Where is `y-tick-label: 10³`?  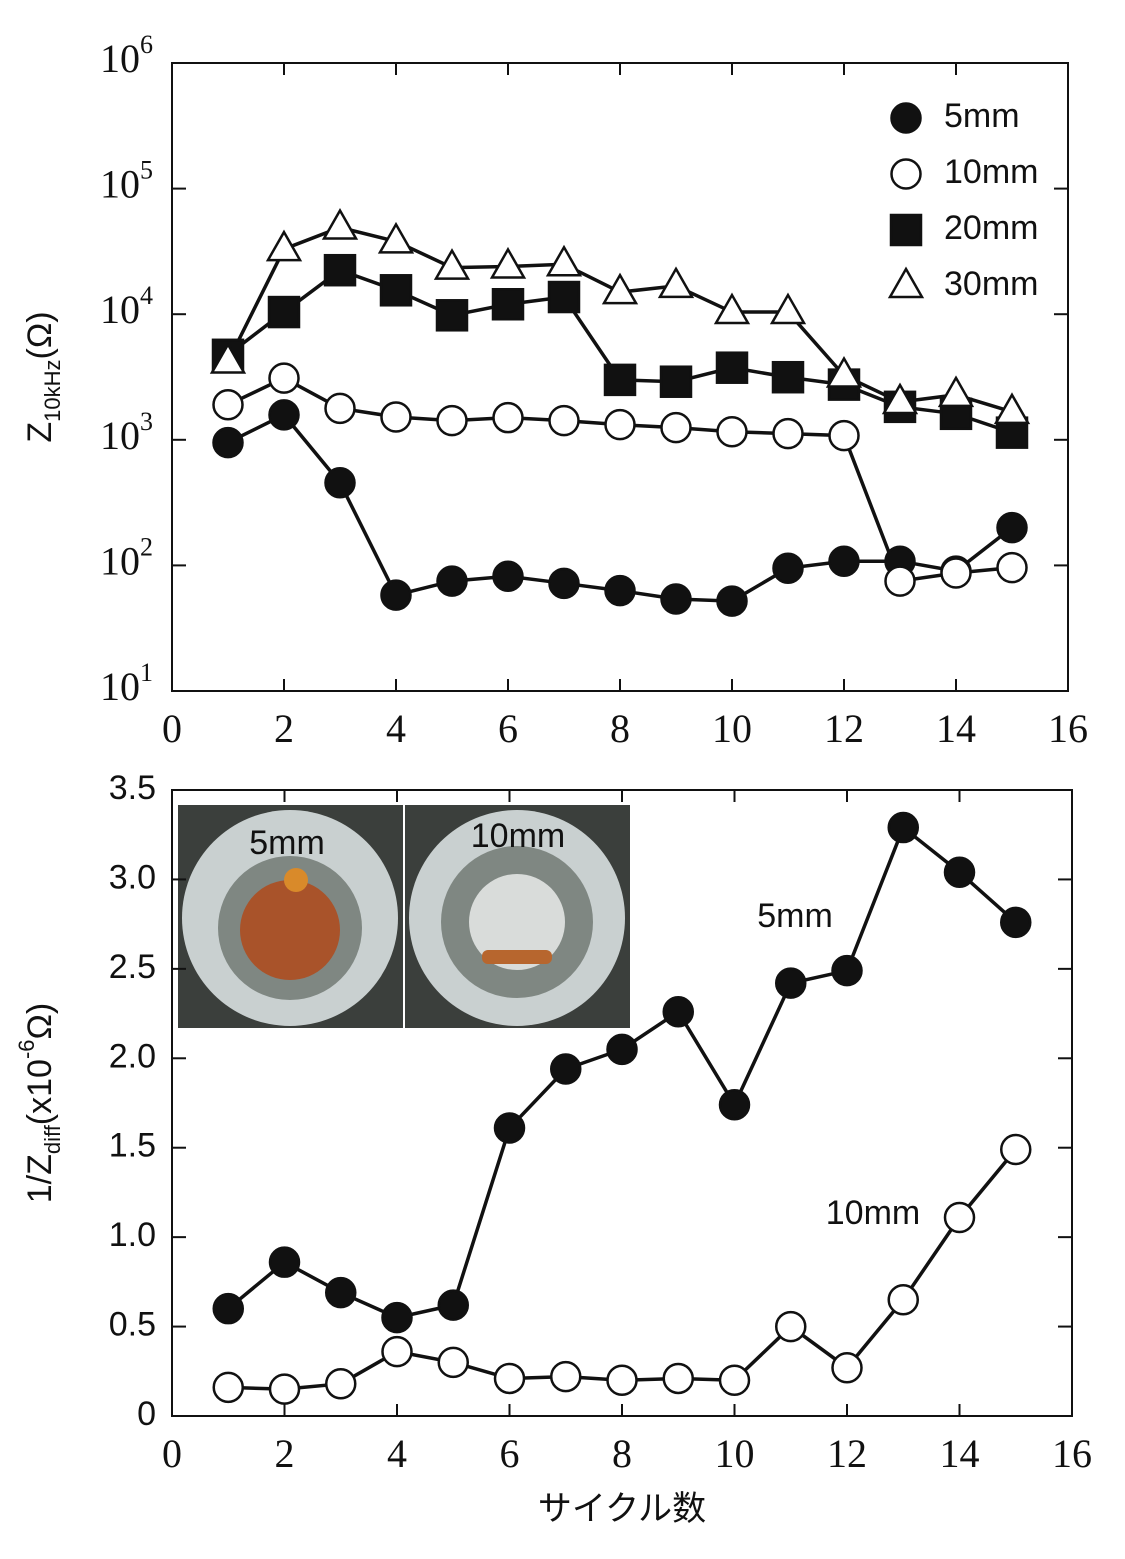 y-tick-label: 10³ is located at coordinates (126, 432).